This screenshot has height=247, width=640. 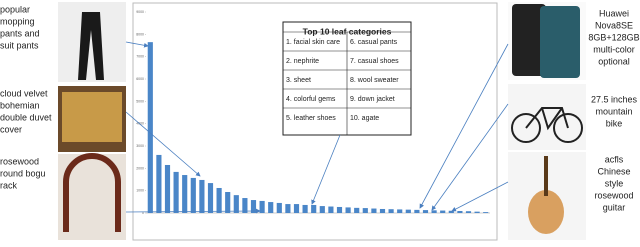 I want to click on y-tick-label: 8000, so click(x=140, y=34).